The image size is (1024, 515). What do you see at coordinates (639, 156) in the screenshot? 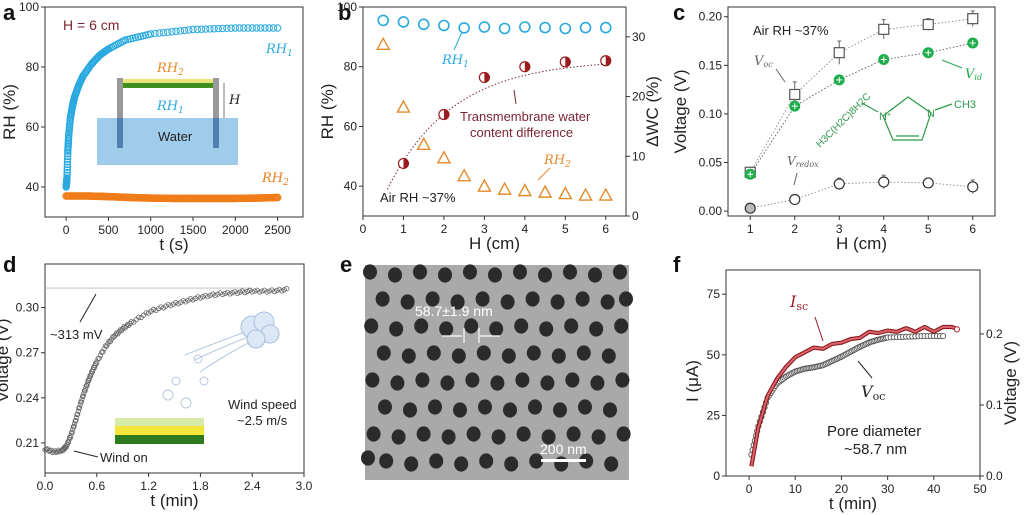
I see `b-y2tick-label: 10` at bounding box center [639, 156].